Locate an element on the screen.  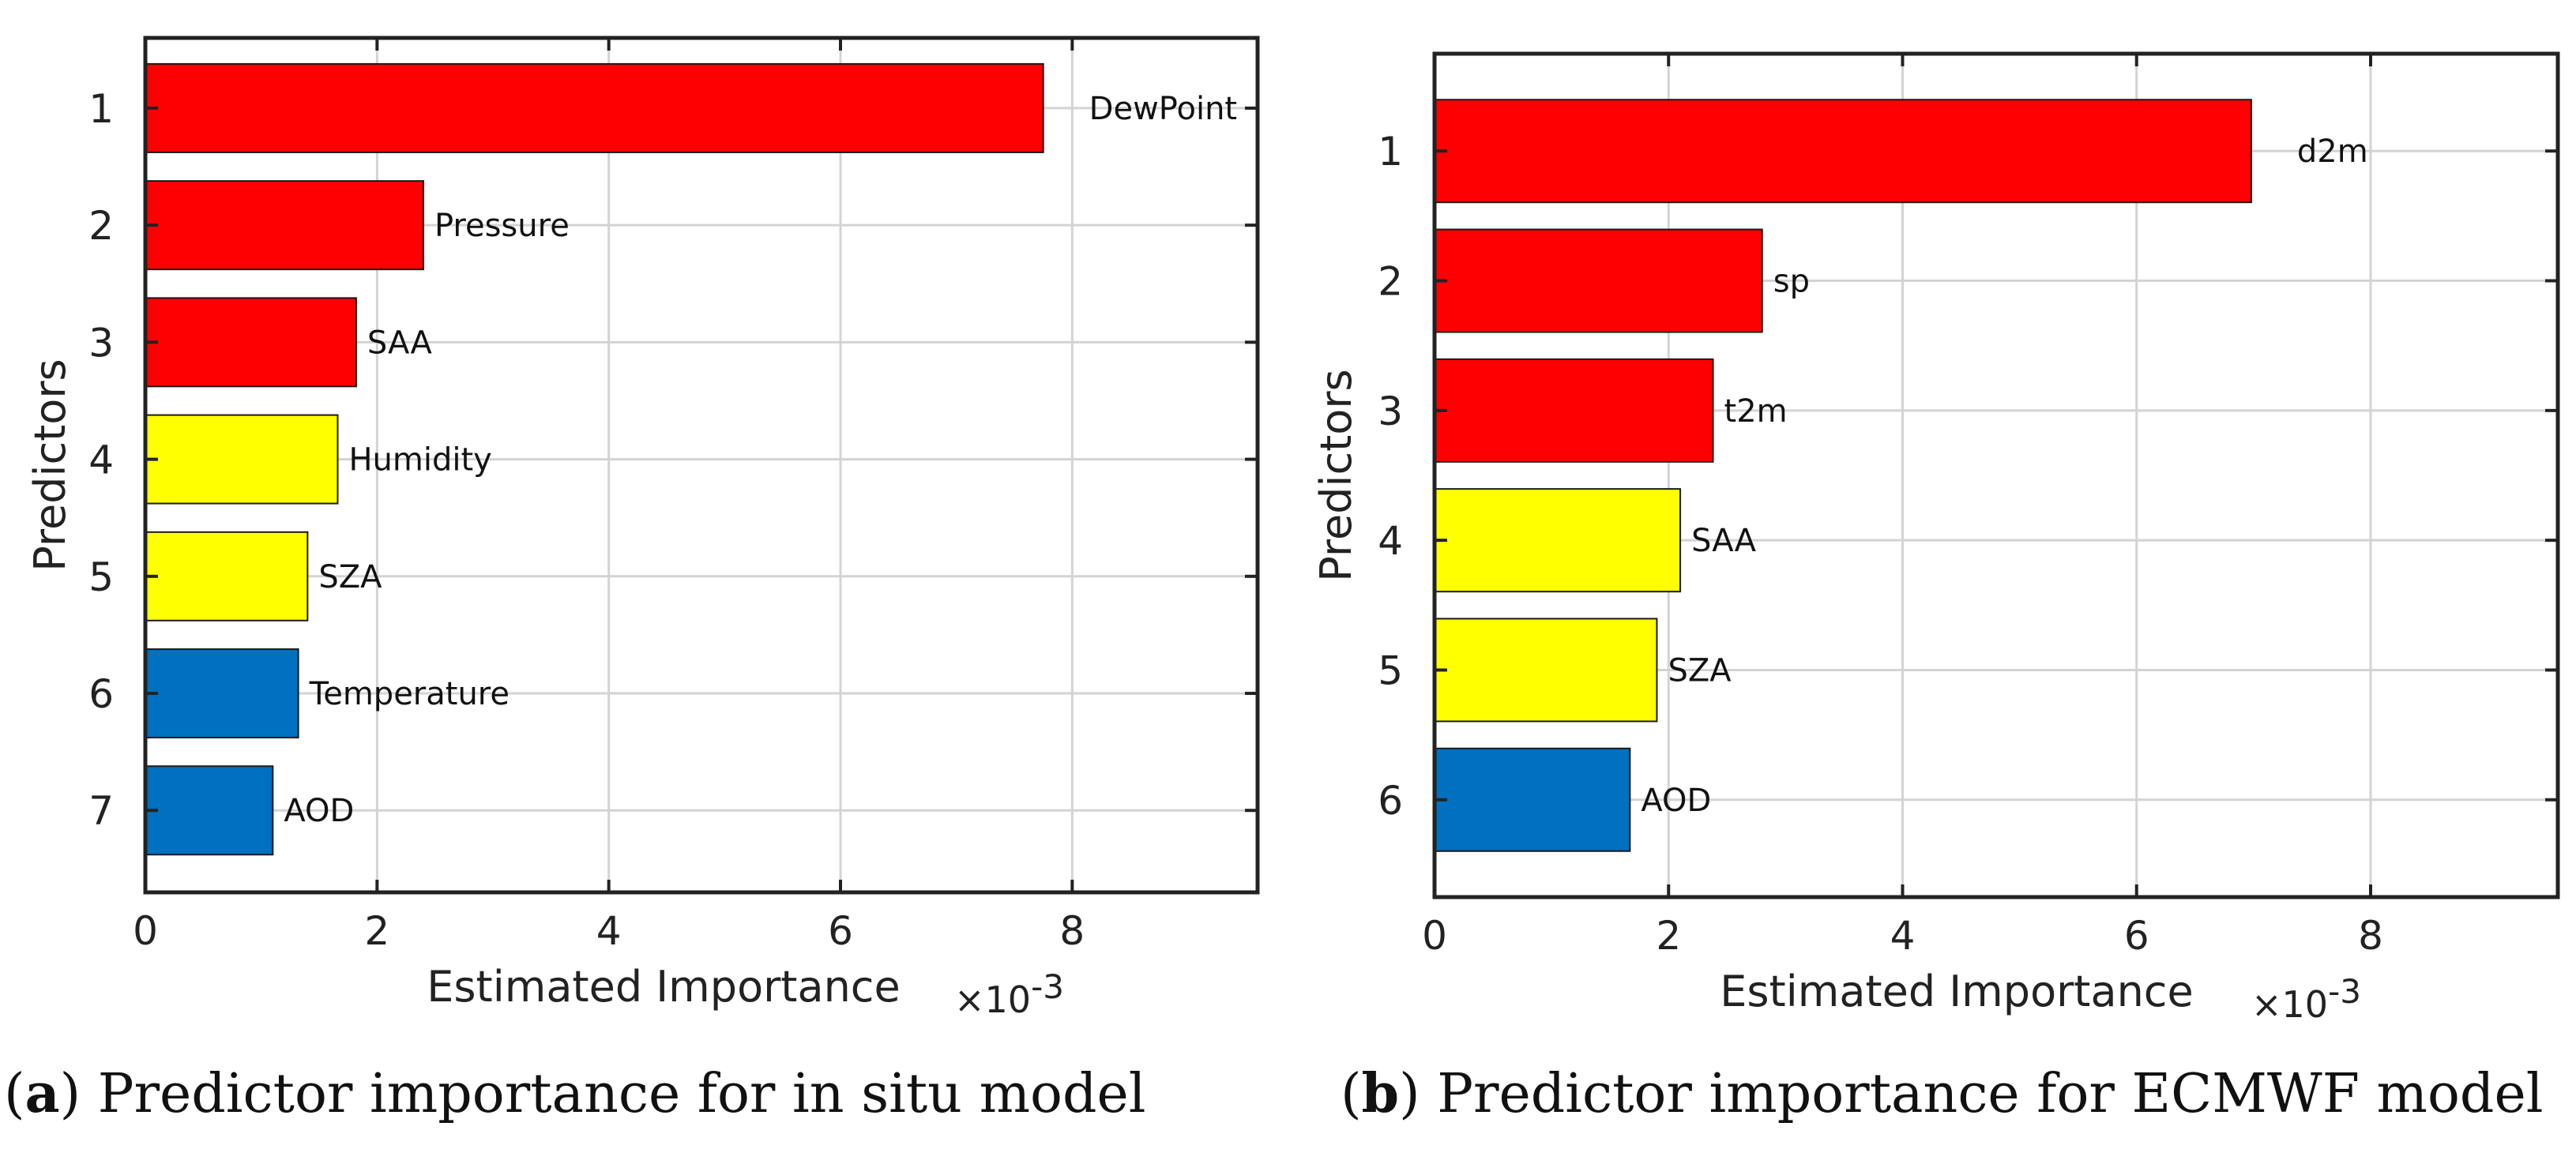
bar-label: t2m is located at coordinates (1756, 411).